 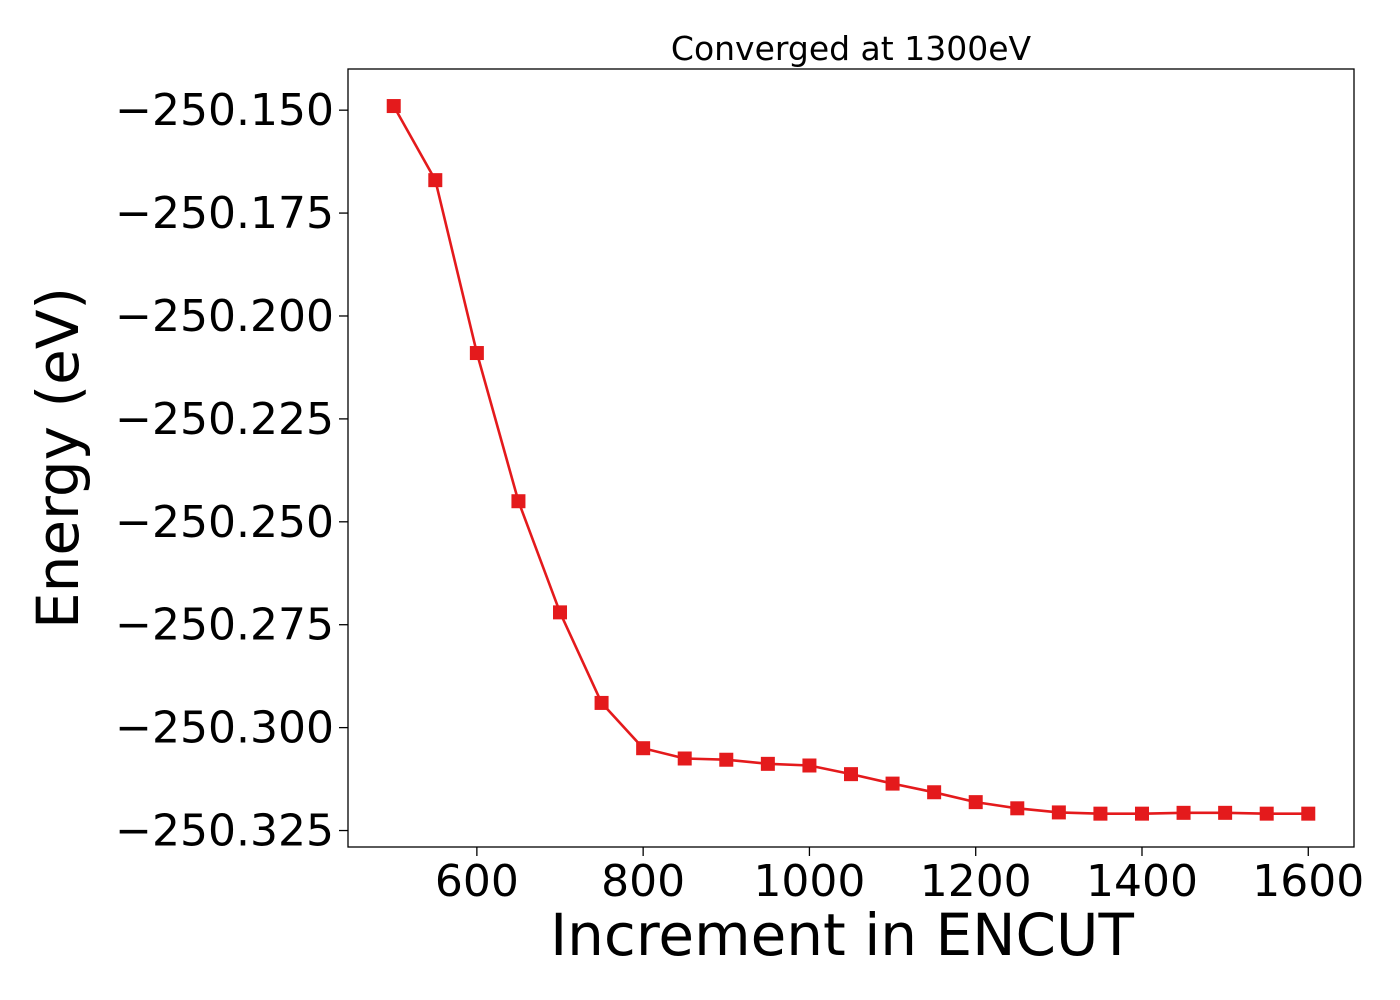 I want to click on y-tick-label: −250.150, so click(x=224, y=110).